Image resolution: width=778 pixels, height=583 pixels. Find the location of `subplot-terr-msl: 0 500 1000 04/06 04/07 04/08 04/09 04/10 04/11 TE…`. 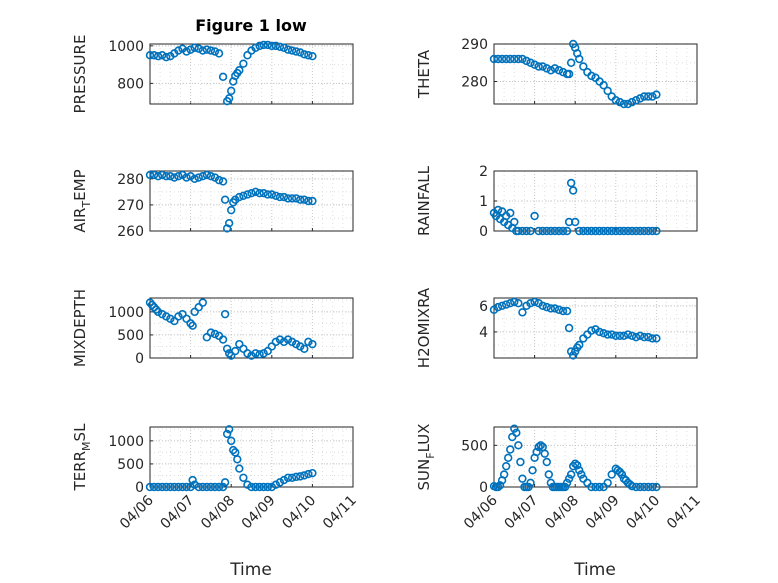

subplot-terr-msl: 0 500 1000 04/06 04/07 04/08 04/09 04/10 04/11 TE… is located at coordinates (215, 477).